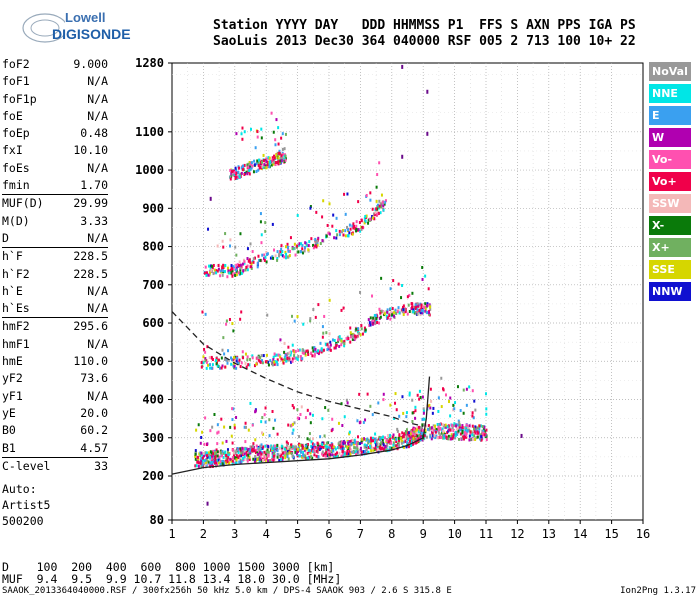  What do you see at coordinates (153, 361) in the screenshot?
I see `y-tick-label: 500` at bounding box center [153, 361].